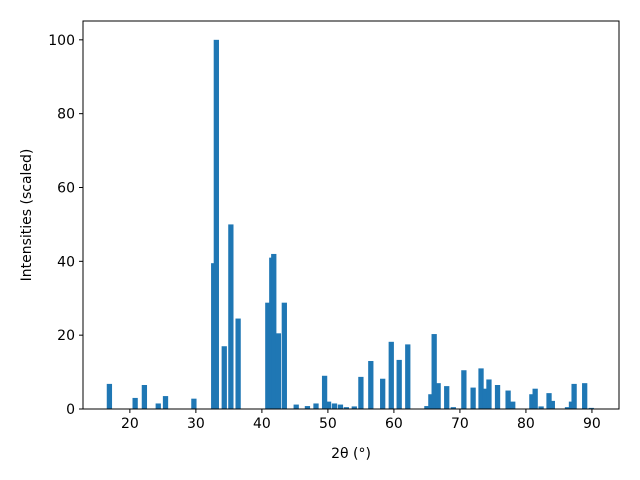  What do you see at coordinates (66, 262) in the screenshot?
I see `y-tick-label: 40` at bounding box center [66, 262].